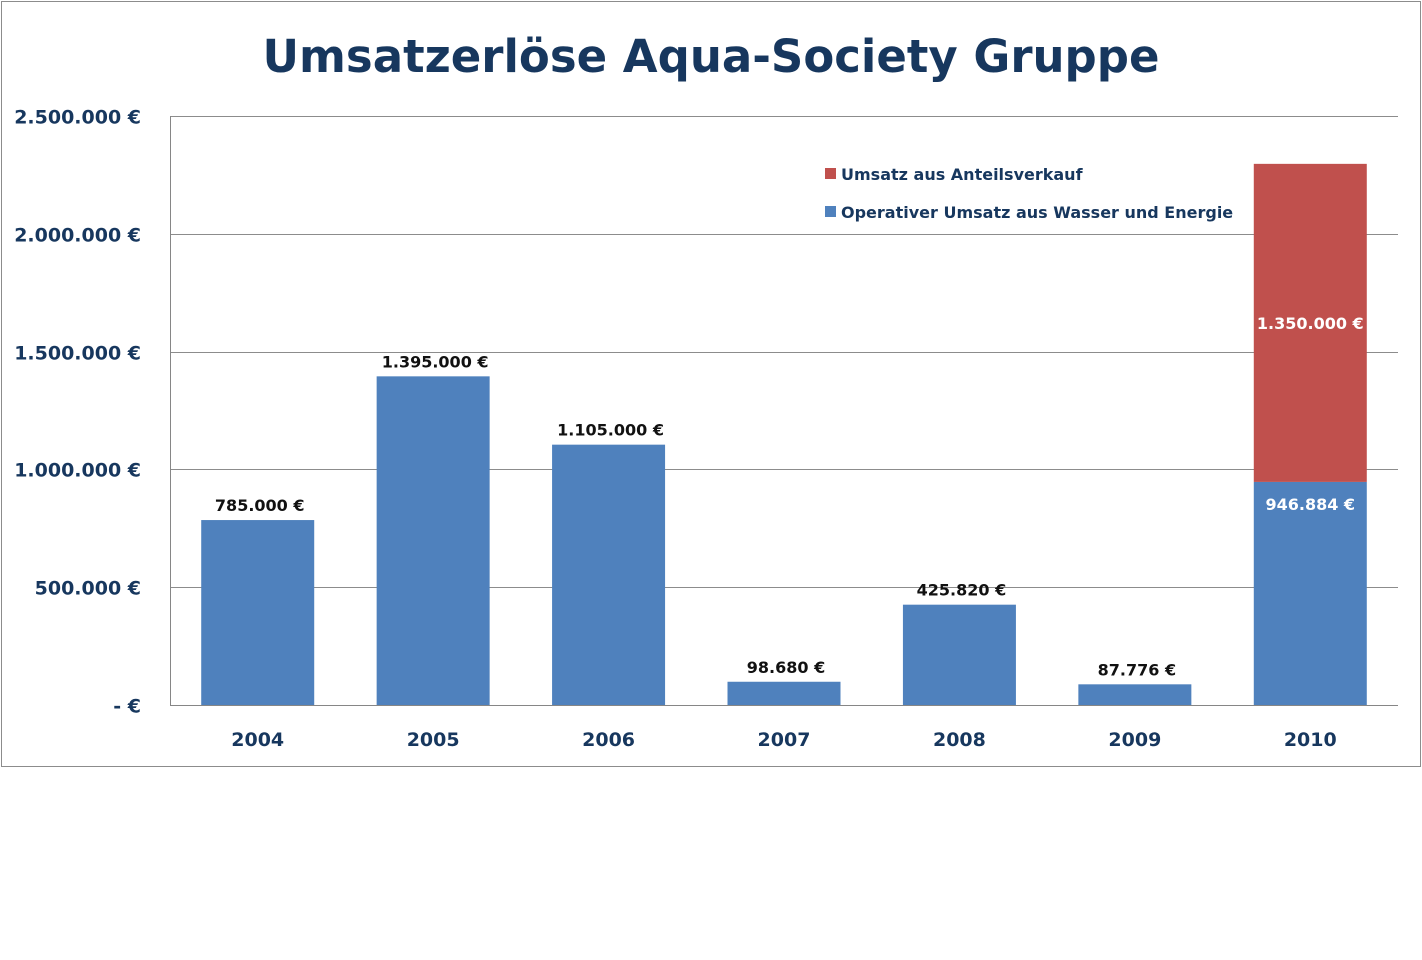 This screenshot has height=960, width=1422. What do you see at coordinates (77, 118) in the screenshot?
I see `y-tick-label: 2.500.000 €` at bounding box center [77, 118].